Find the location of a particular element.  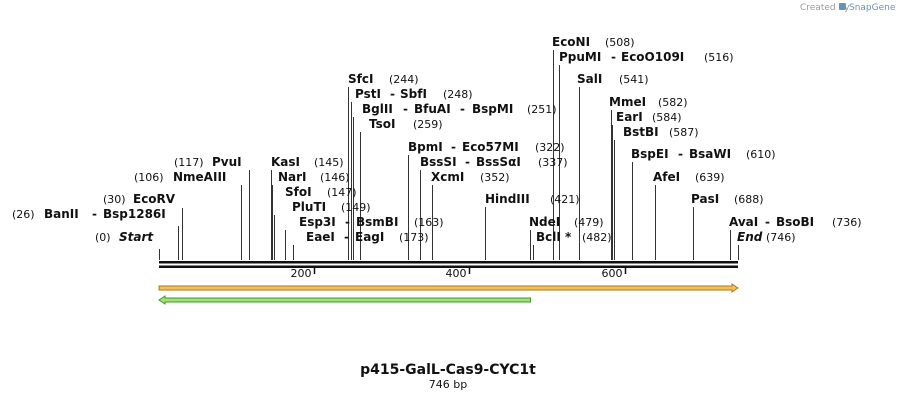

site-pos: (0) is located at coordinates (103, 237).